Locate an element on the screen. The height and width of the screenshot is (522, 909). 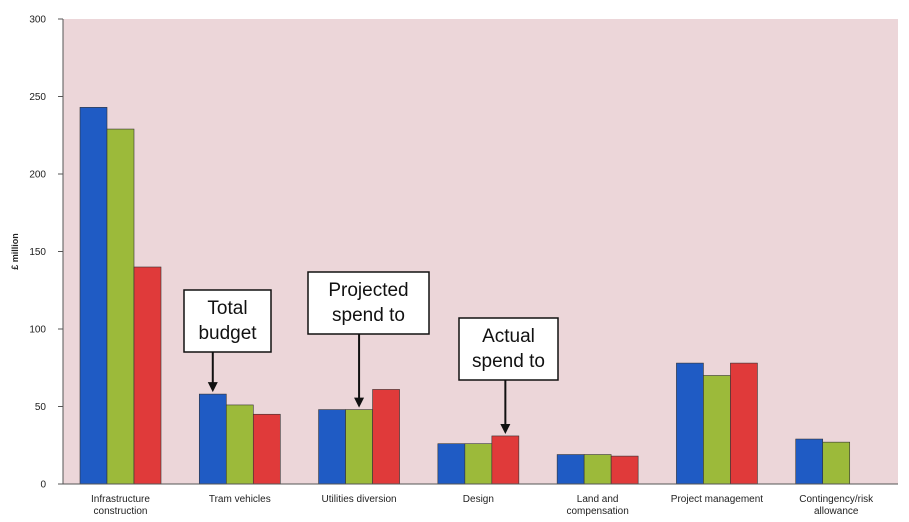
callout: Total budget is located at coordinates (227, 341).